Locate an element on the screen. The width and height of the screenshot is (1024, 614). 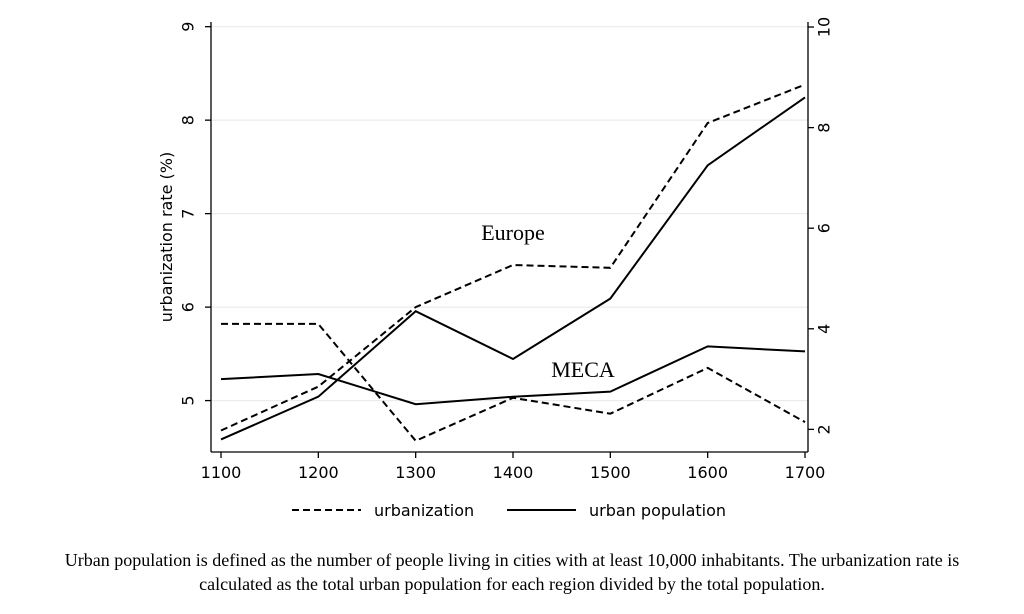
legend-label-urban-population: urban population is located at coordinates (657, 510).